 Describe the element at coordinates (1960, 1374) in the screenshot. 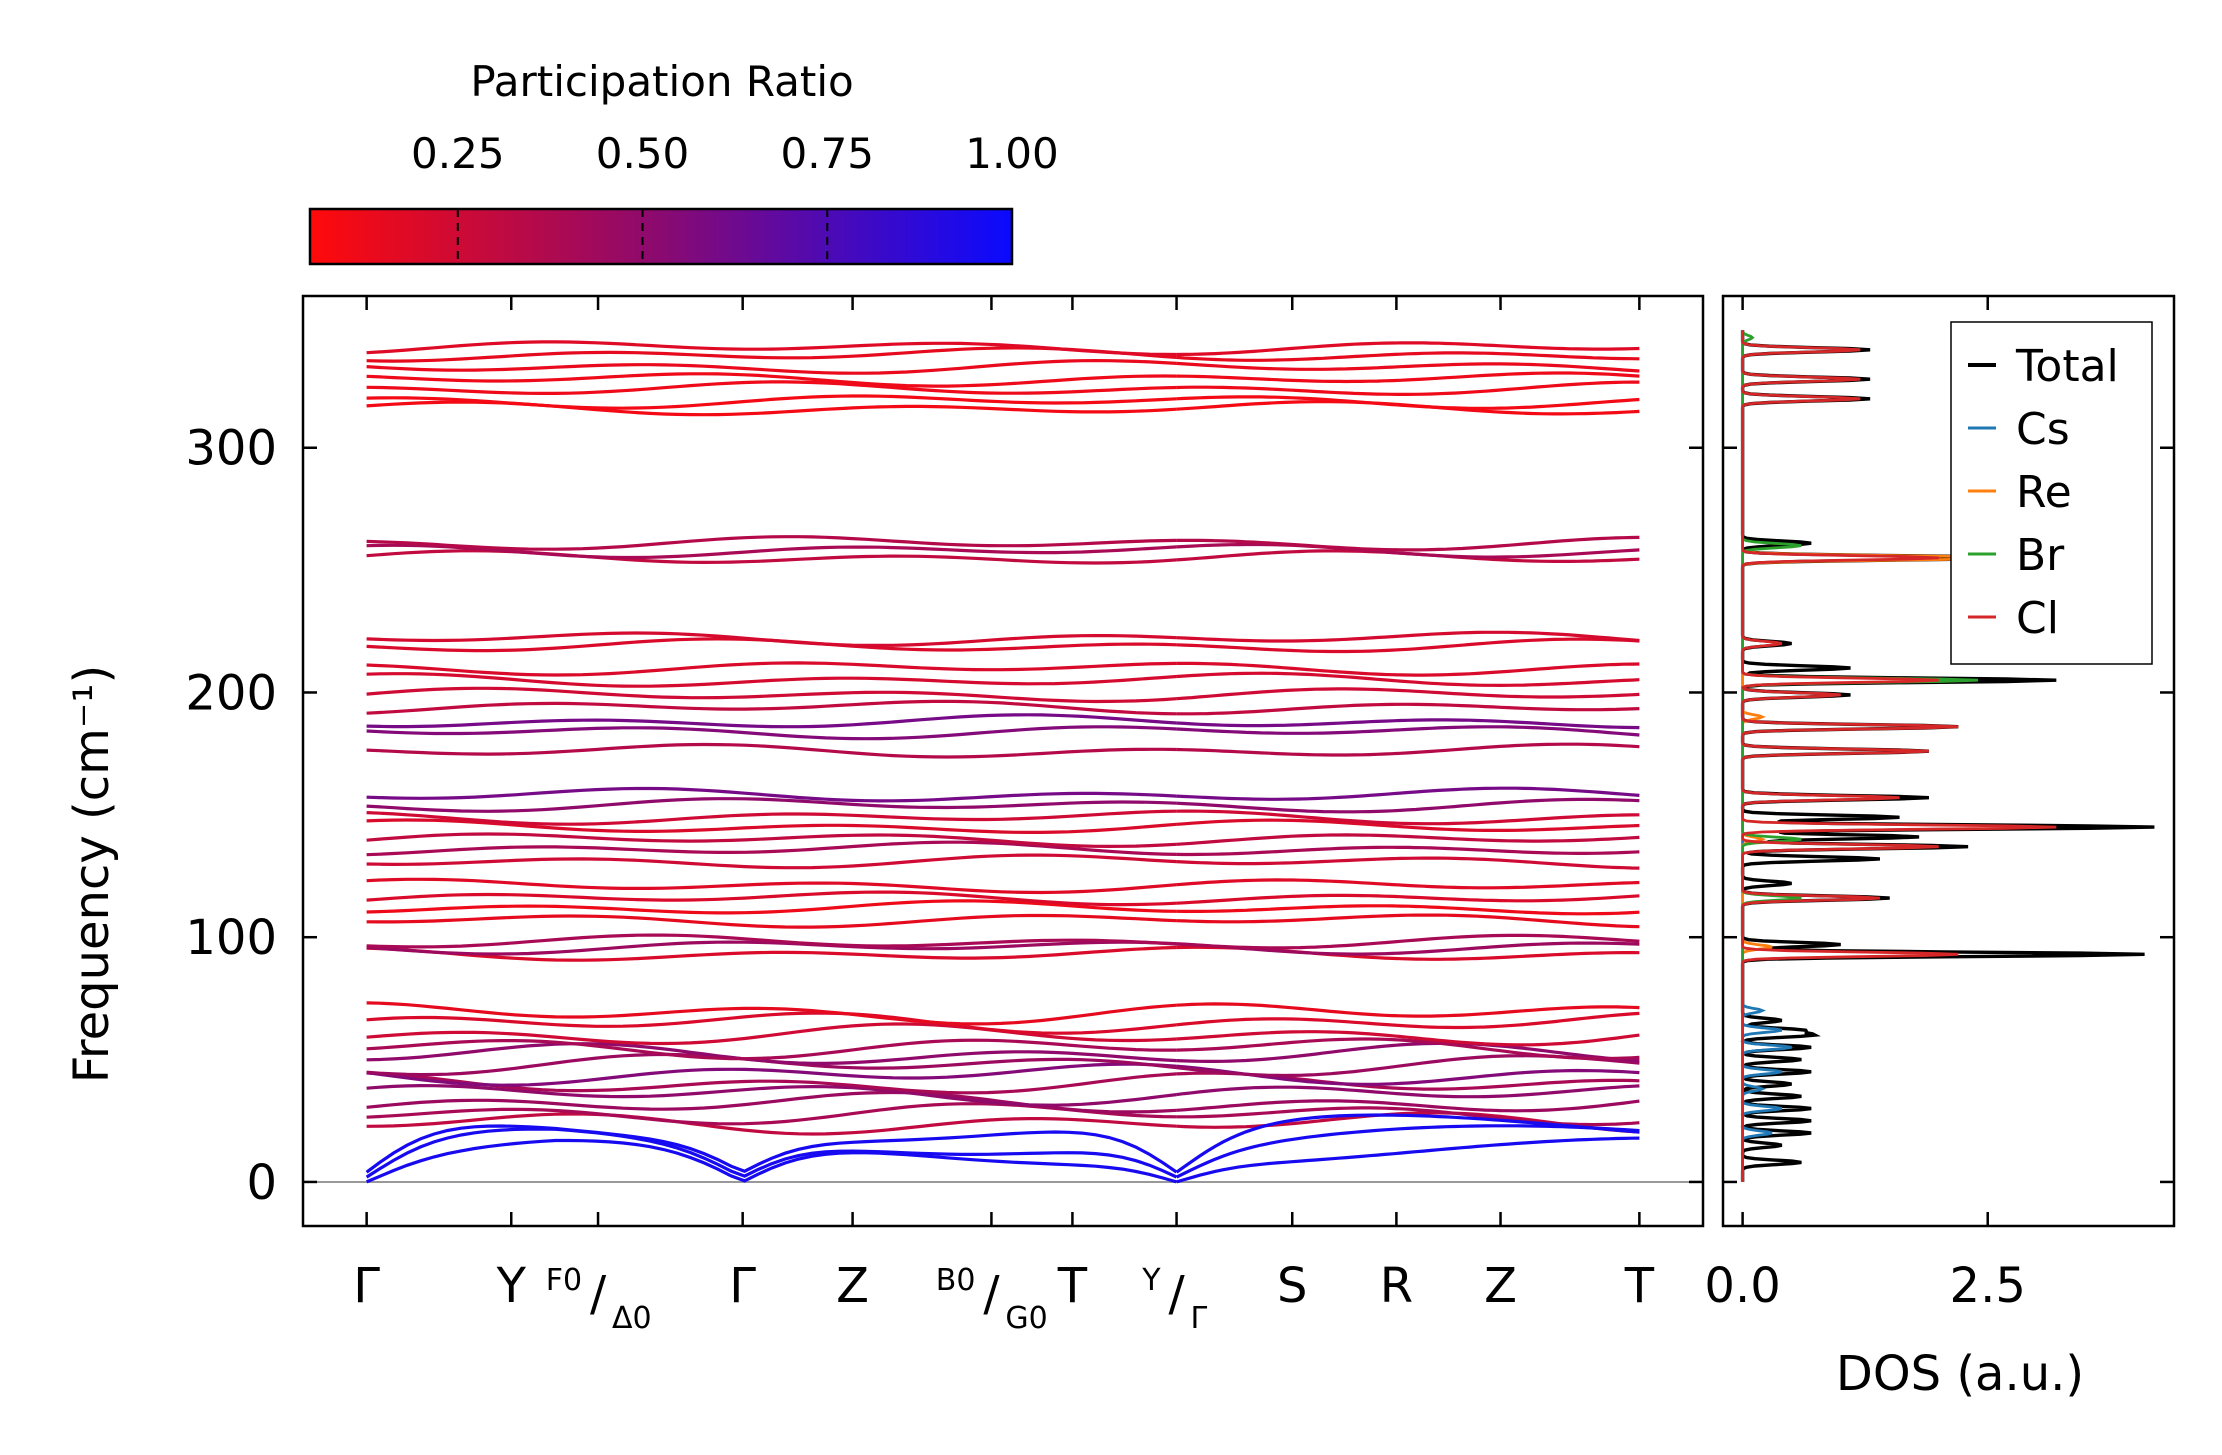

I see `dos-x-axis-title: DOS (a.u.)` at that location.